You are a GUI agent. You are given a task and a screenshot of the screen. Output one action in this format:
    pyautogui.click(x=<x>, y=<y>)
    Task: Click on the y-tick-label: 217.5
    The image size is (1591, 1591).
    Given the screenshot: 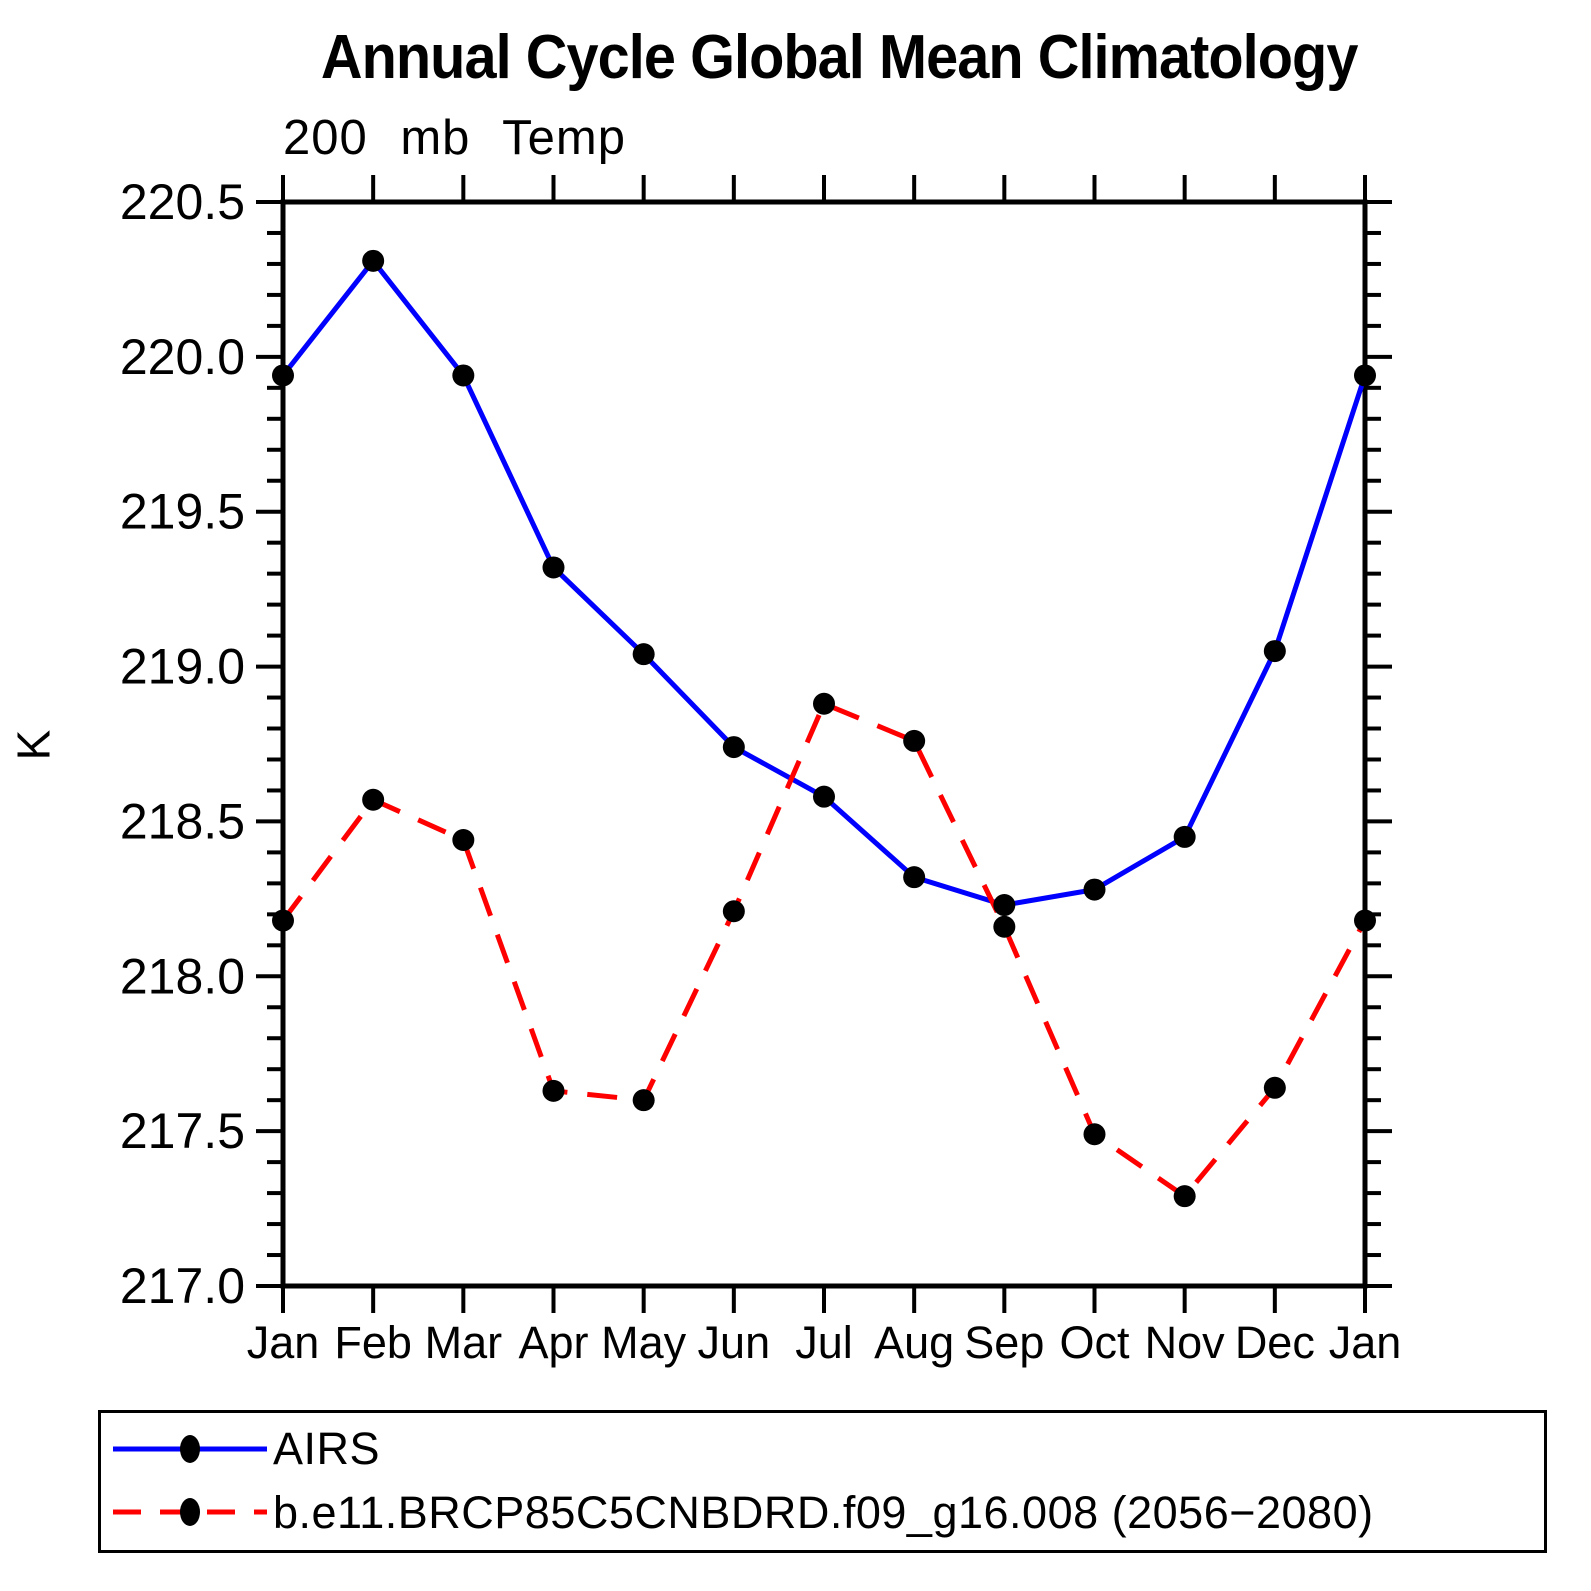 What is the action you would take?
    pyautogui.click(x=182, y=1131)
    